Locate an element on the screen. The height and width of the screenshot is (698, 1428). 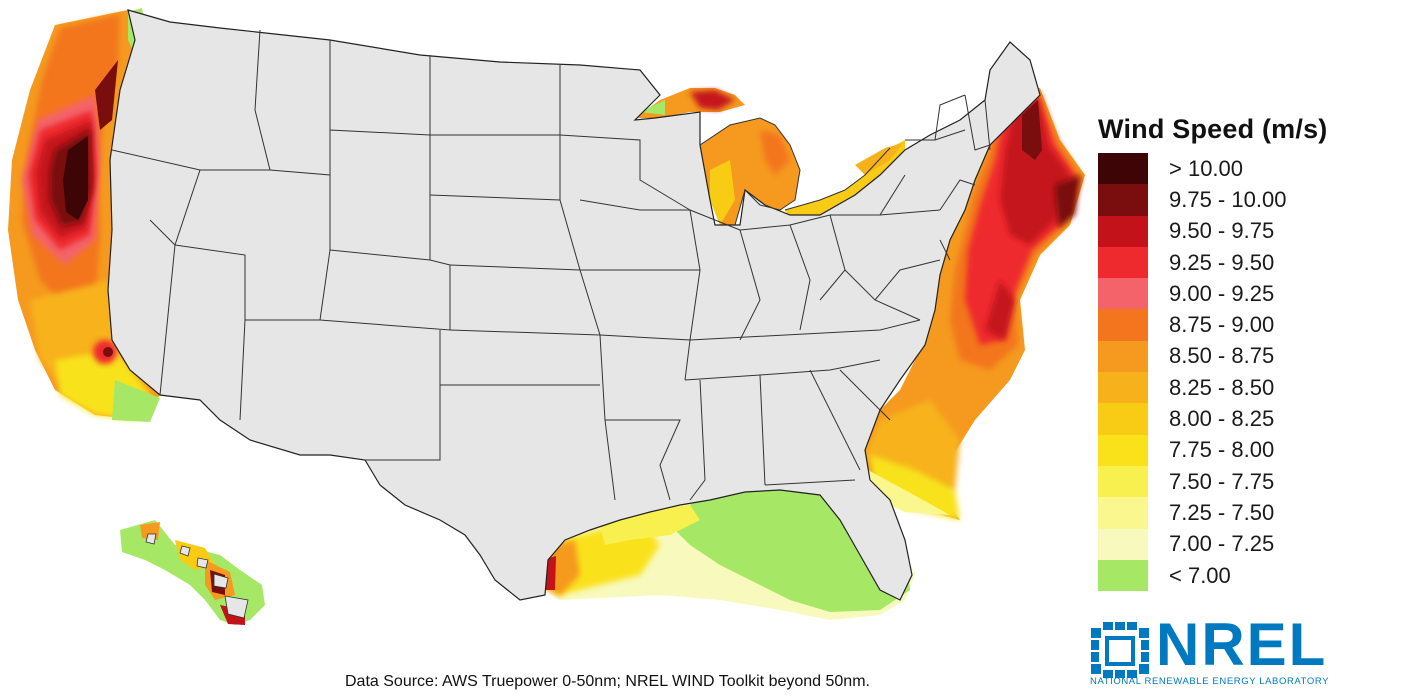
legend-item: 9.00 - 9.25 is located at coordinates (1258, 294).